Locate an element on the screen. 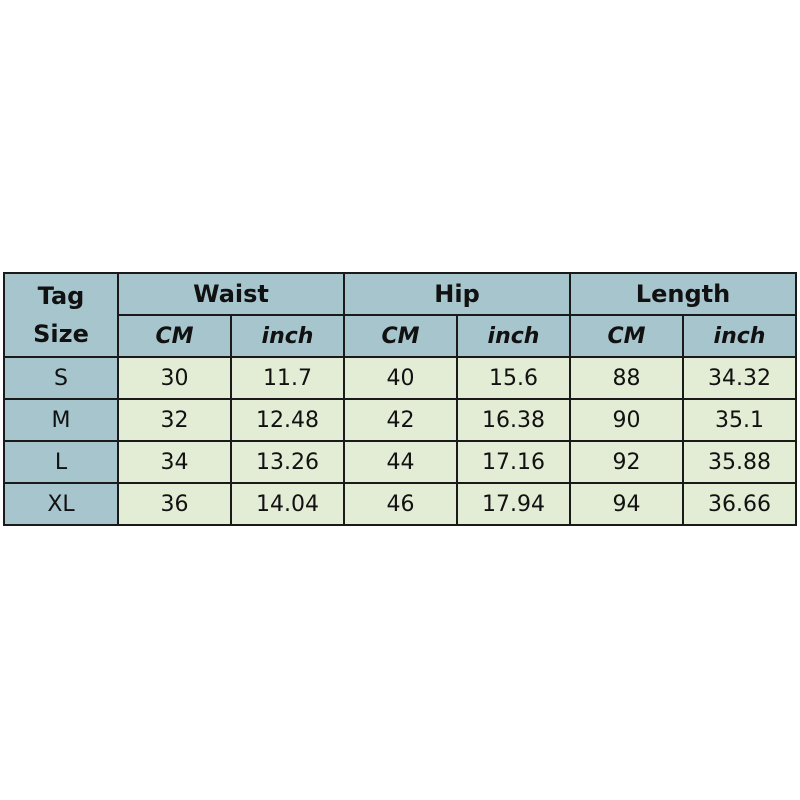 This screenshot has width=800, height=800. header-row: Tag Size Waist Hip Length is located at coordinates (400, 315).